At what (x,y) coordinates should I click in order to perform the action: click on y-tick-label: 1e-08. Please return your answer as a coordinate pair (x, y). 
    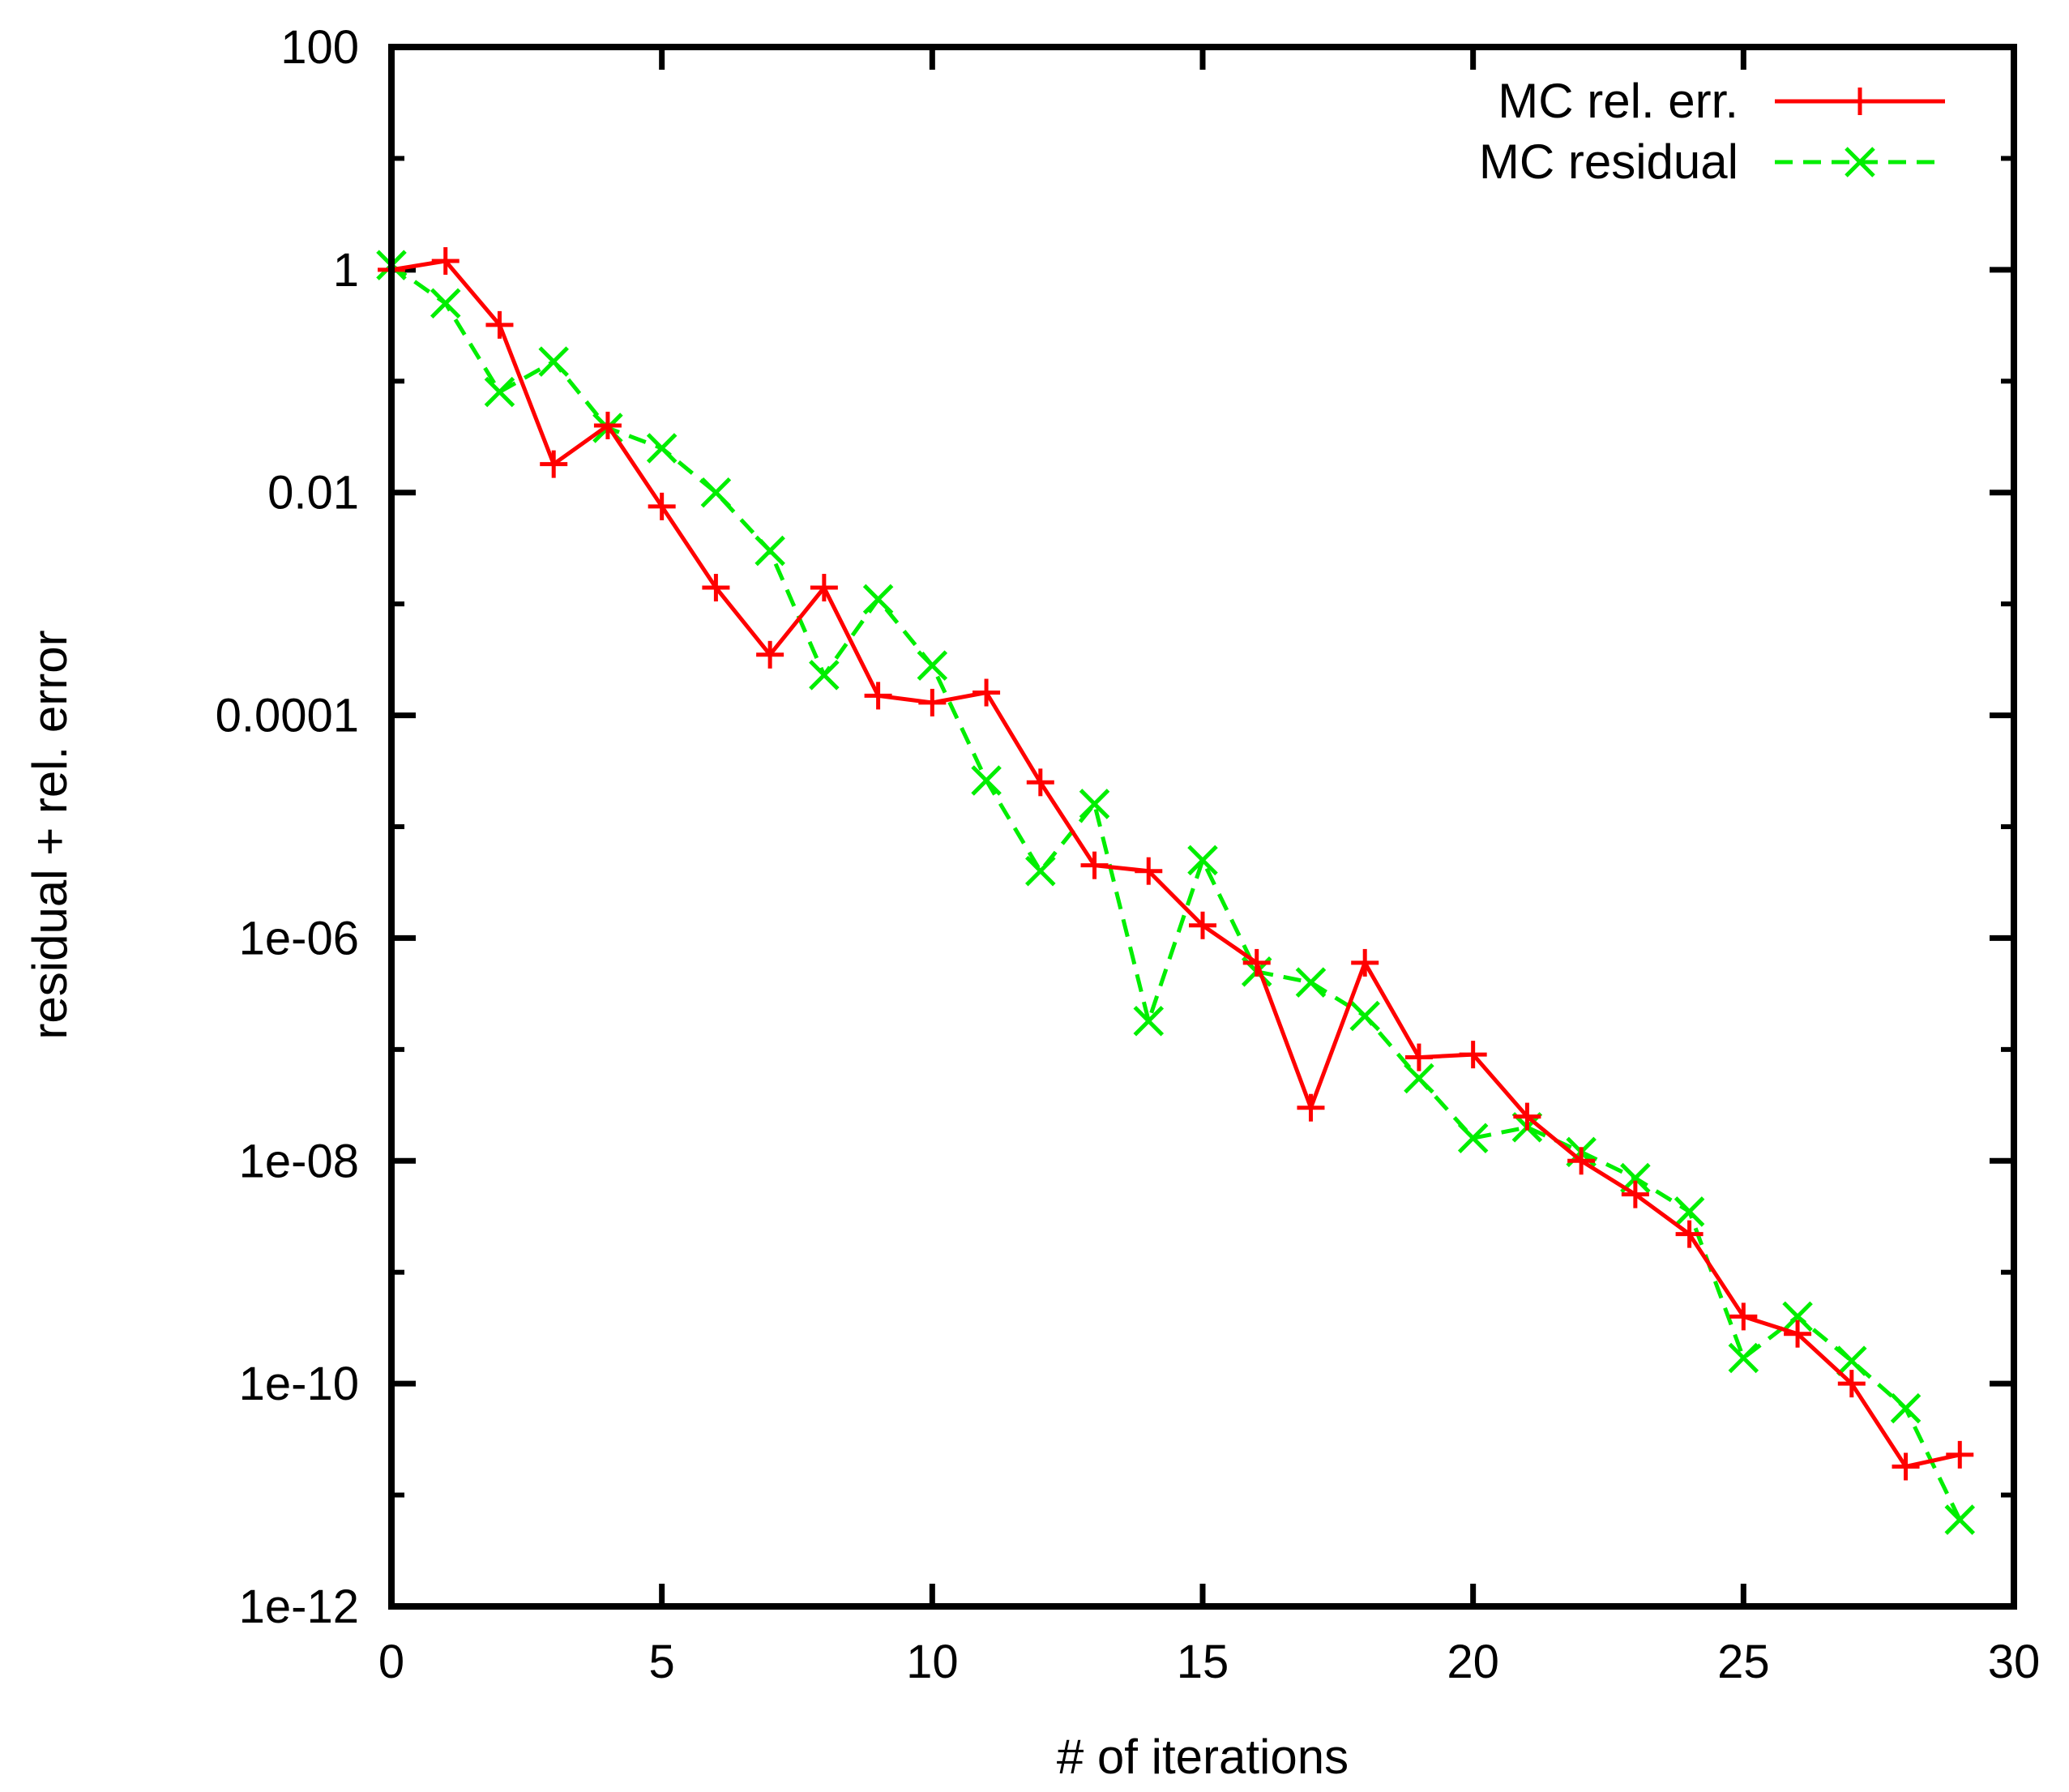
    Looking at the image, I should click on (299, 1161).